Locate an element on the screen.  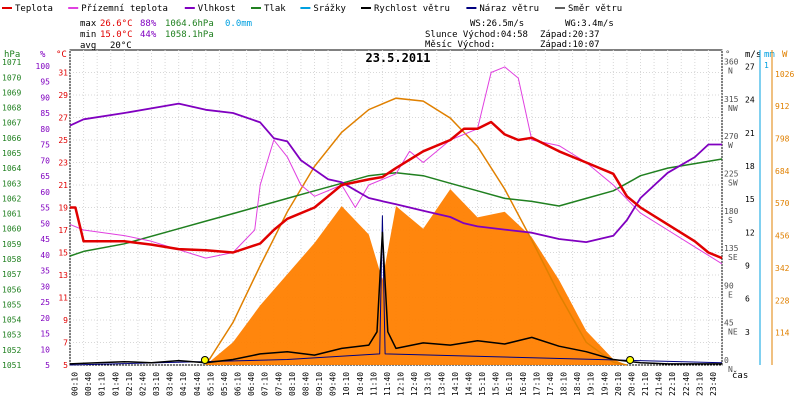
stat-moonset: Západ:10:07 is located at coordinates (570, 45).